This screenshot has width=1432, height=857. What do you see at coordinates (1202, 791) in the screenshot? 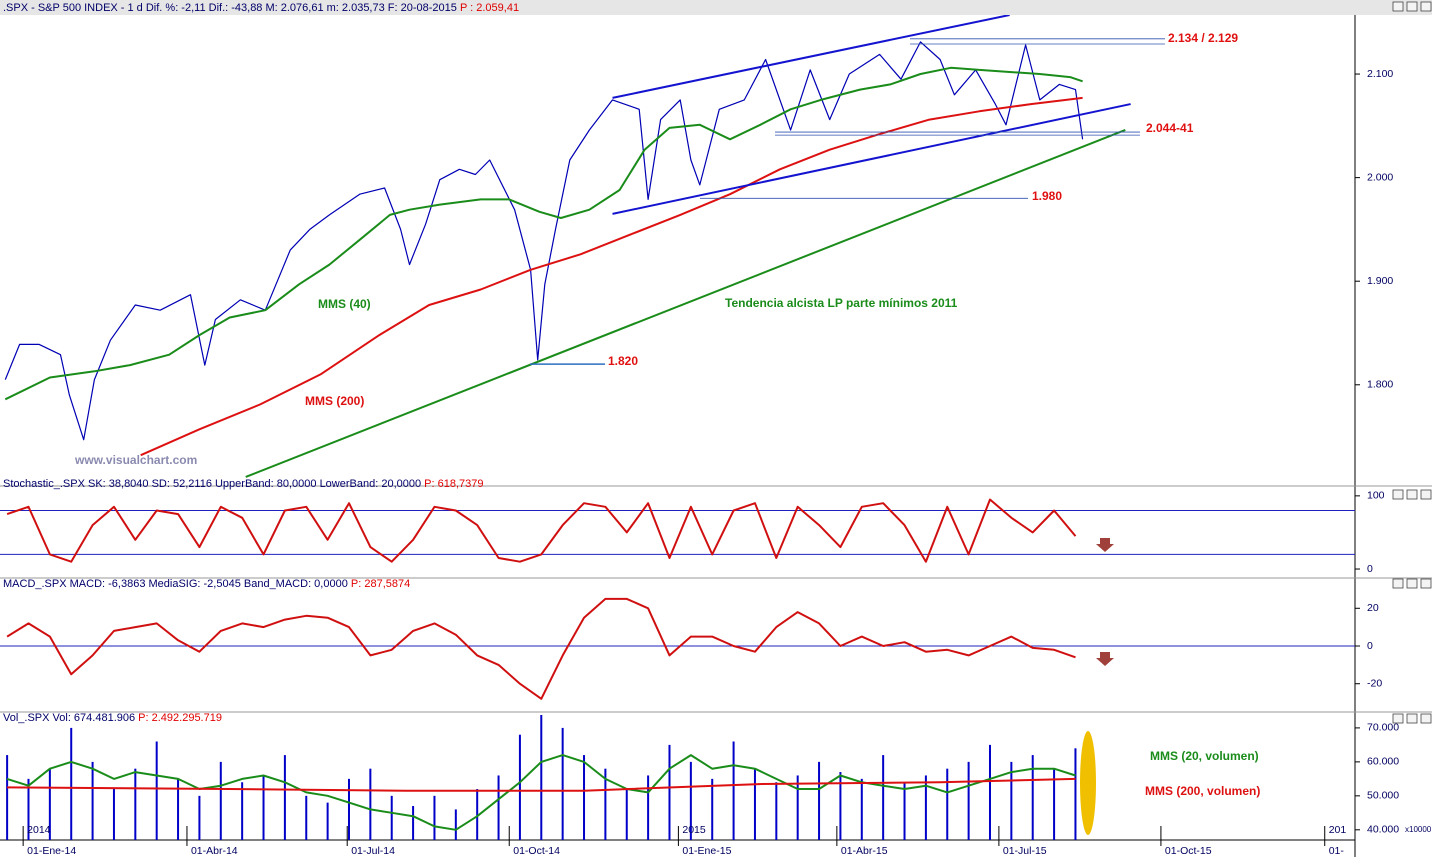
I see `series-label: MMS (200, volumen)` at bounding box center [1202, 791].